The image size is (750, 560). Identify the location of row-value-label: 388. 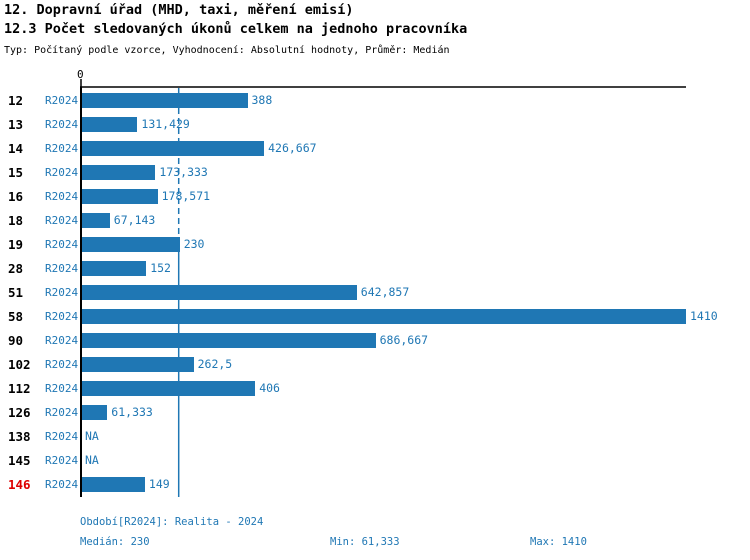
(262, 100).